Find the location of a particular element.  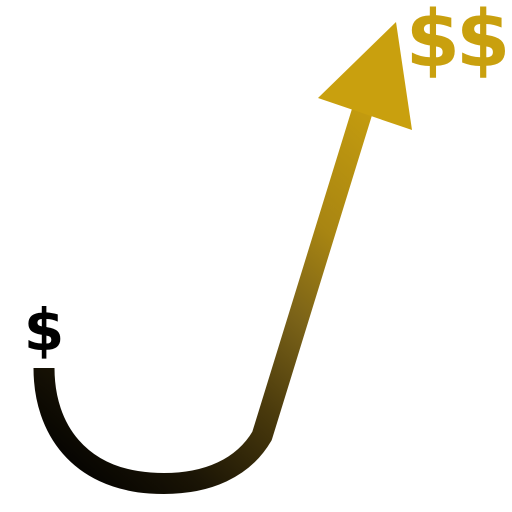

start-dollar-sign: $ is located at coordinates (44, 330).